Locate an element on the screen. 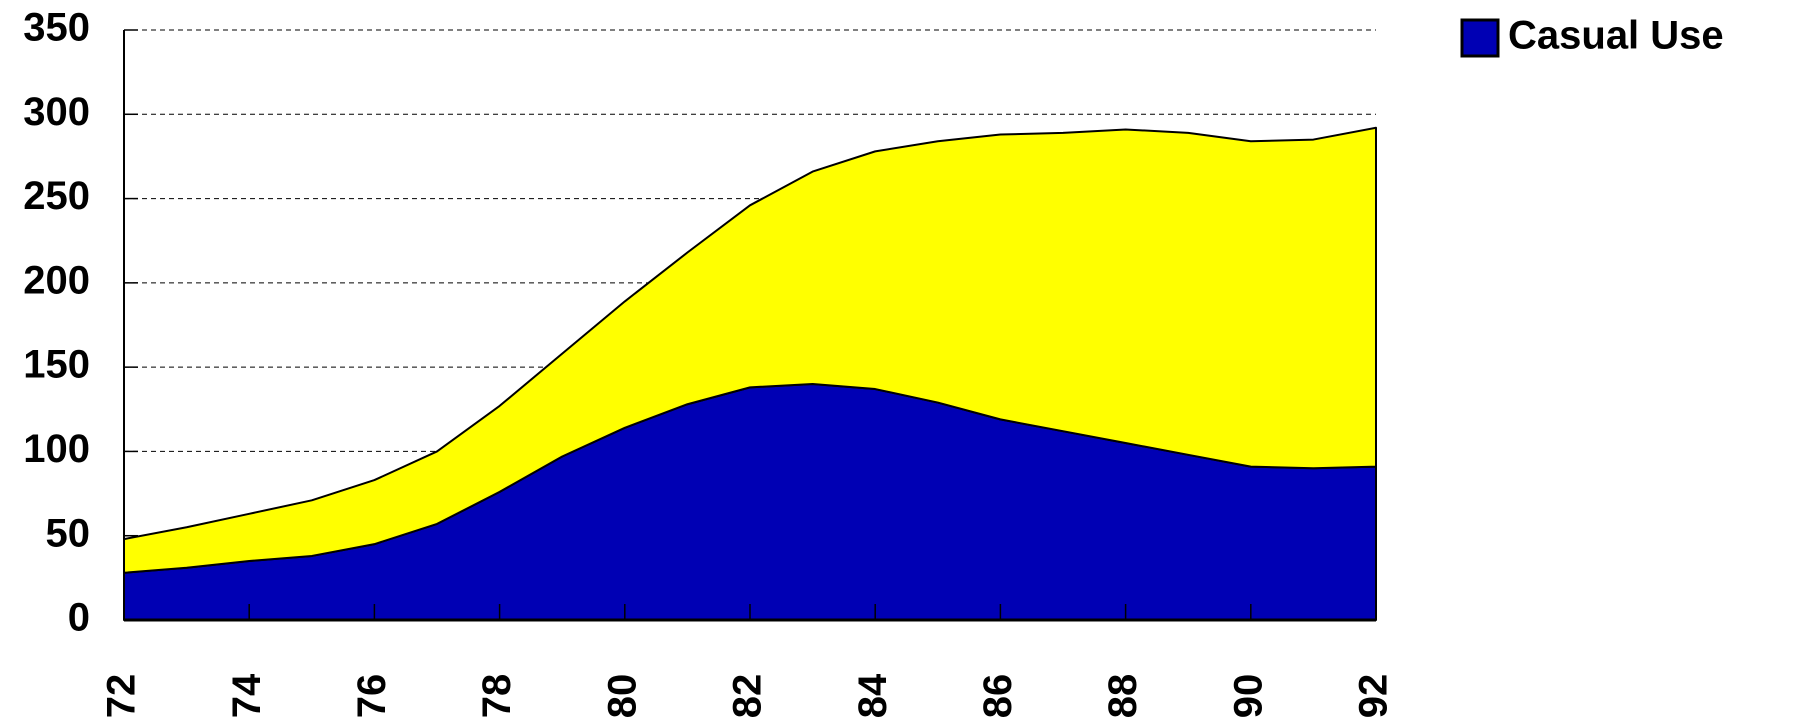 The width and height of the screenshot is (1809, 719). x-tick-label: 80 is located at coordinates (622, 696).